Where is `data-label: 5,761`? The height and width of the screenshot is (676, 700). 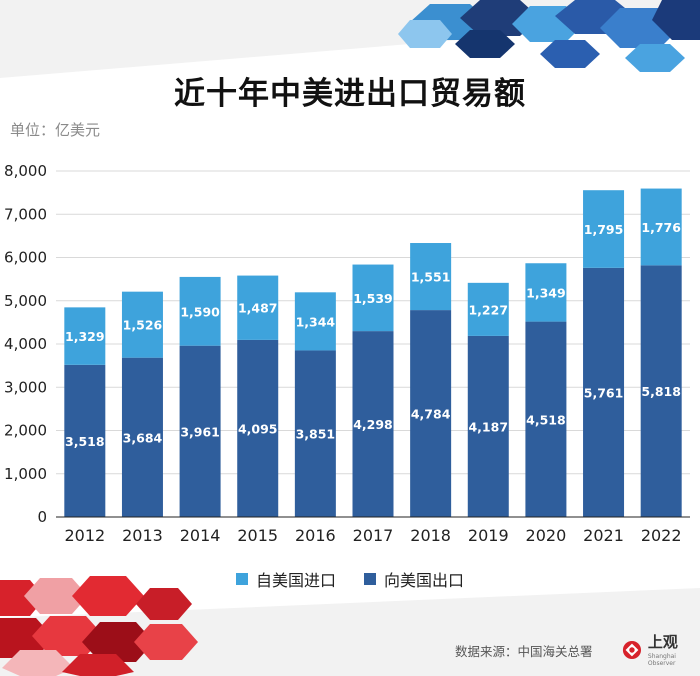 data-label: 5,761 is located at coordinates (604, 392).